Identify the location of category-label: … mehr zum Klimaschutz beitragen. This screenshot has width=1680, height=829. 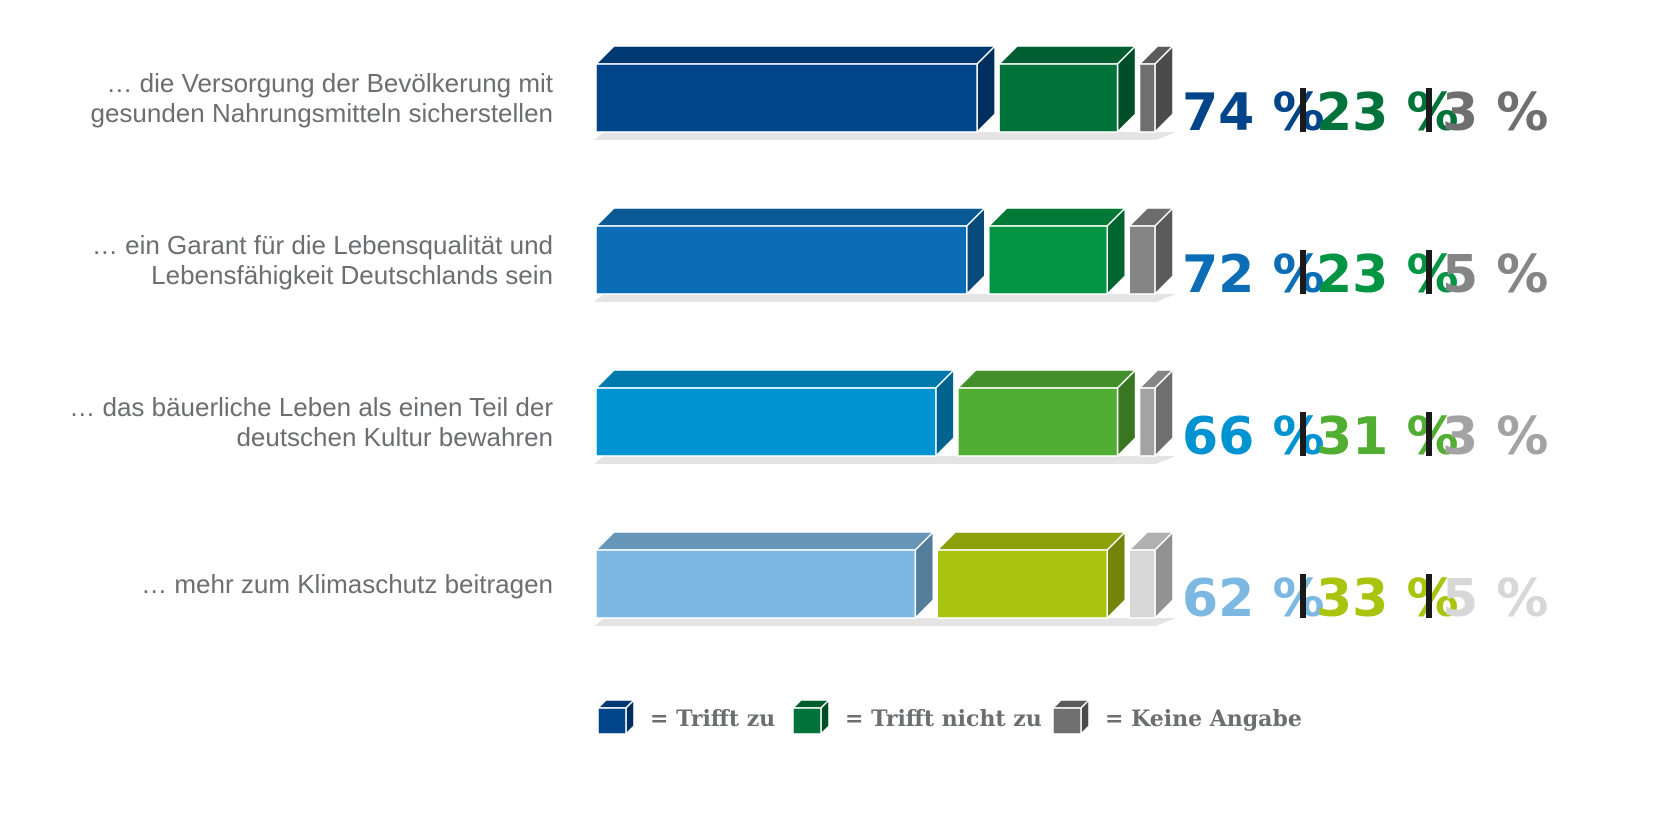
(347, 584).